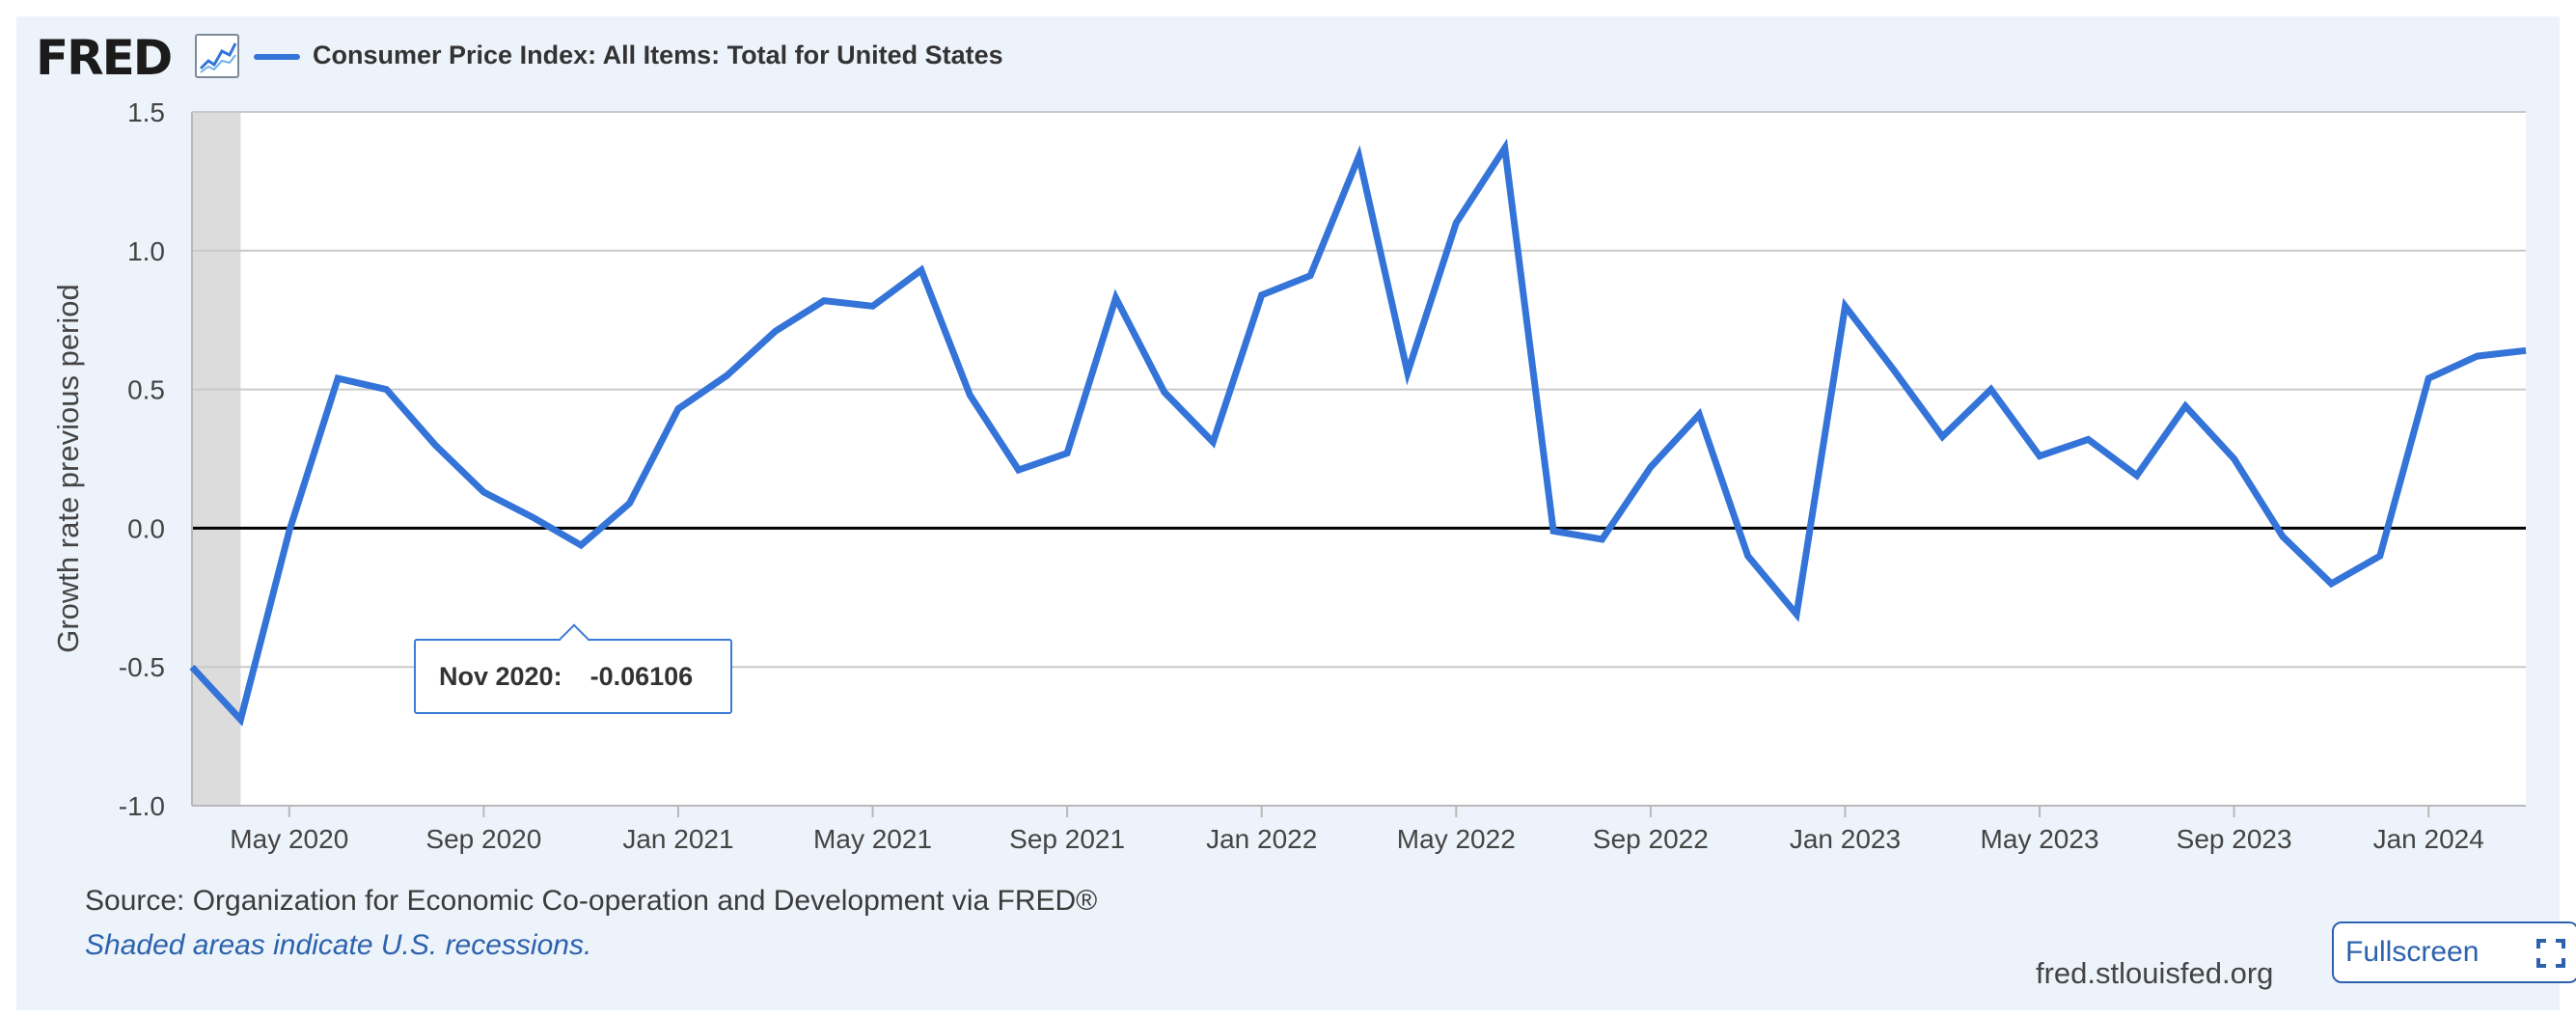 This screenshot has width=2576, height=1017. What do you see at coordinates (500, 676) in the screenshot?
I see `tooltip-date: Nov 2020:` at bounding box center [500, 676].